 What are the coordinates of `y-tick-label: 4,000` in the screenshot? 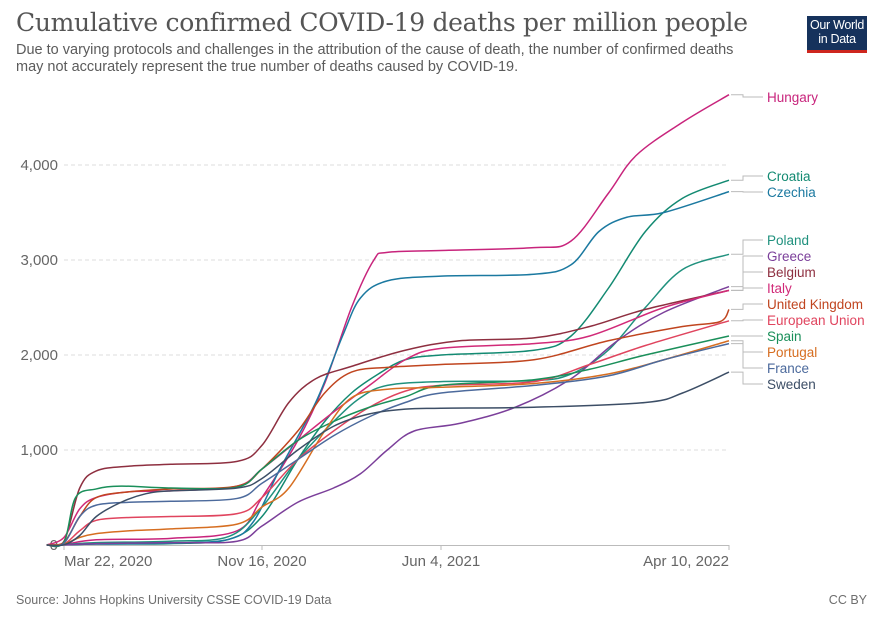 It's located at (39, 165).